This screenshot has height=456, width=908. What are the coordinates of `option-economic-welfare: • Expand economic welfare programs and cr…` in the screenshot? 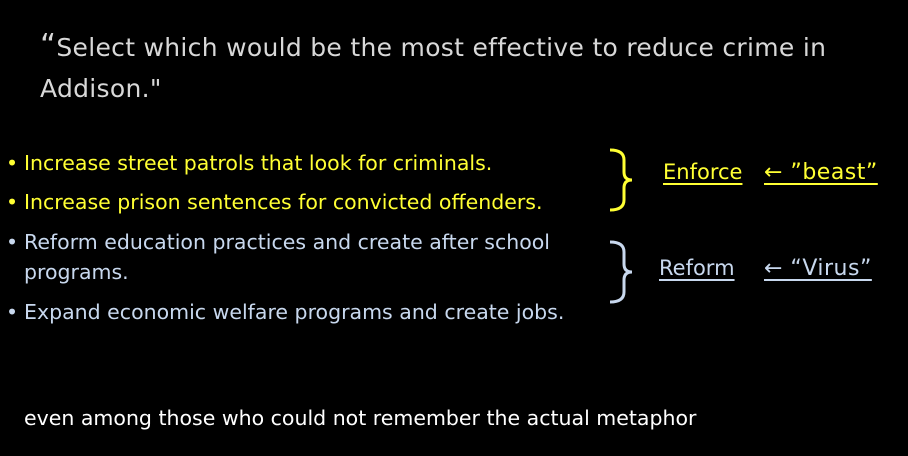 It's located at (285, 312).